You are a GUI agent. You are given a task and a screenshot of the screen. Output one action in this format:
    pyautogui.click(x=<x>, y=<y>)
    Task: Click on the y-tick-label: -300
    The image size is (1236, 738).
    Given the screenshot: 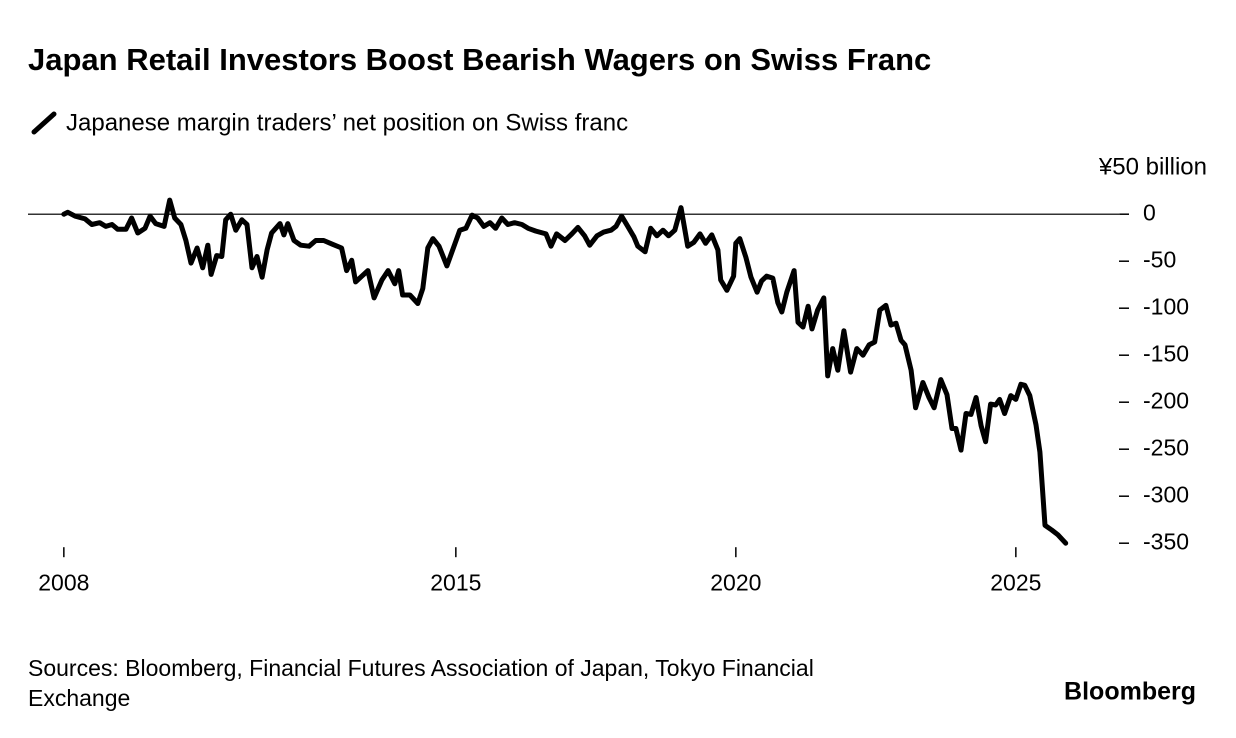 What is the action you would take?
    pyautogui.click(x=1166, y=494)
    